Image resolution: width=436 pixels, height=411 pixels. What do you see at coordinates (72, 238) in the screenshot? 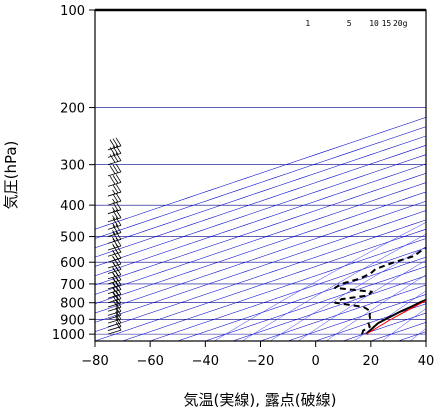
I see `y-tick-label: 500` at bounding box center [72, 238].